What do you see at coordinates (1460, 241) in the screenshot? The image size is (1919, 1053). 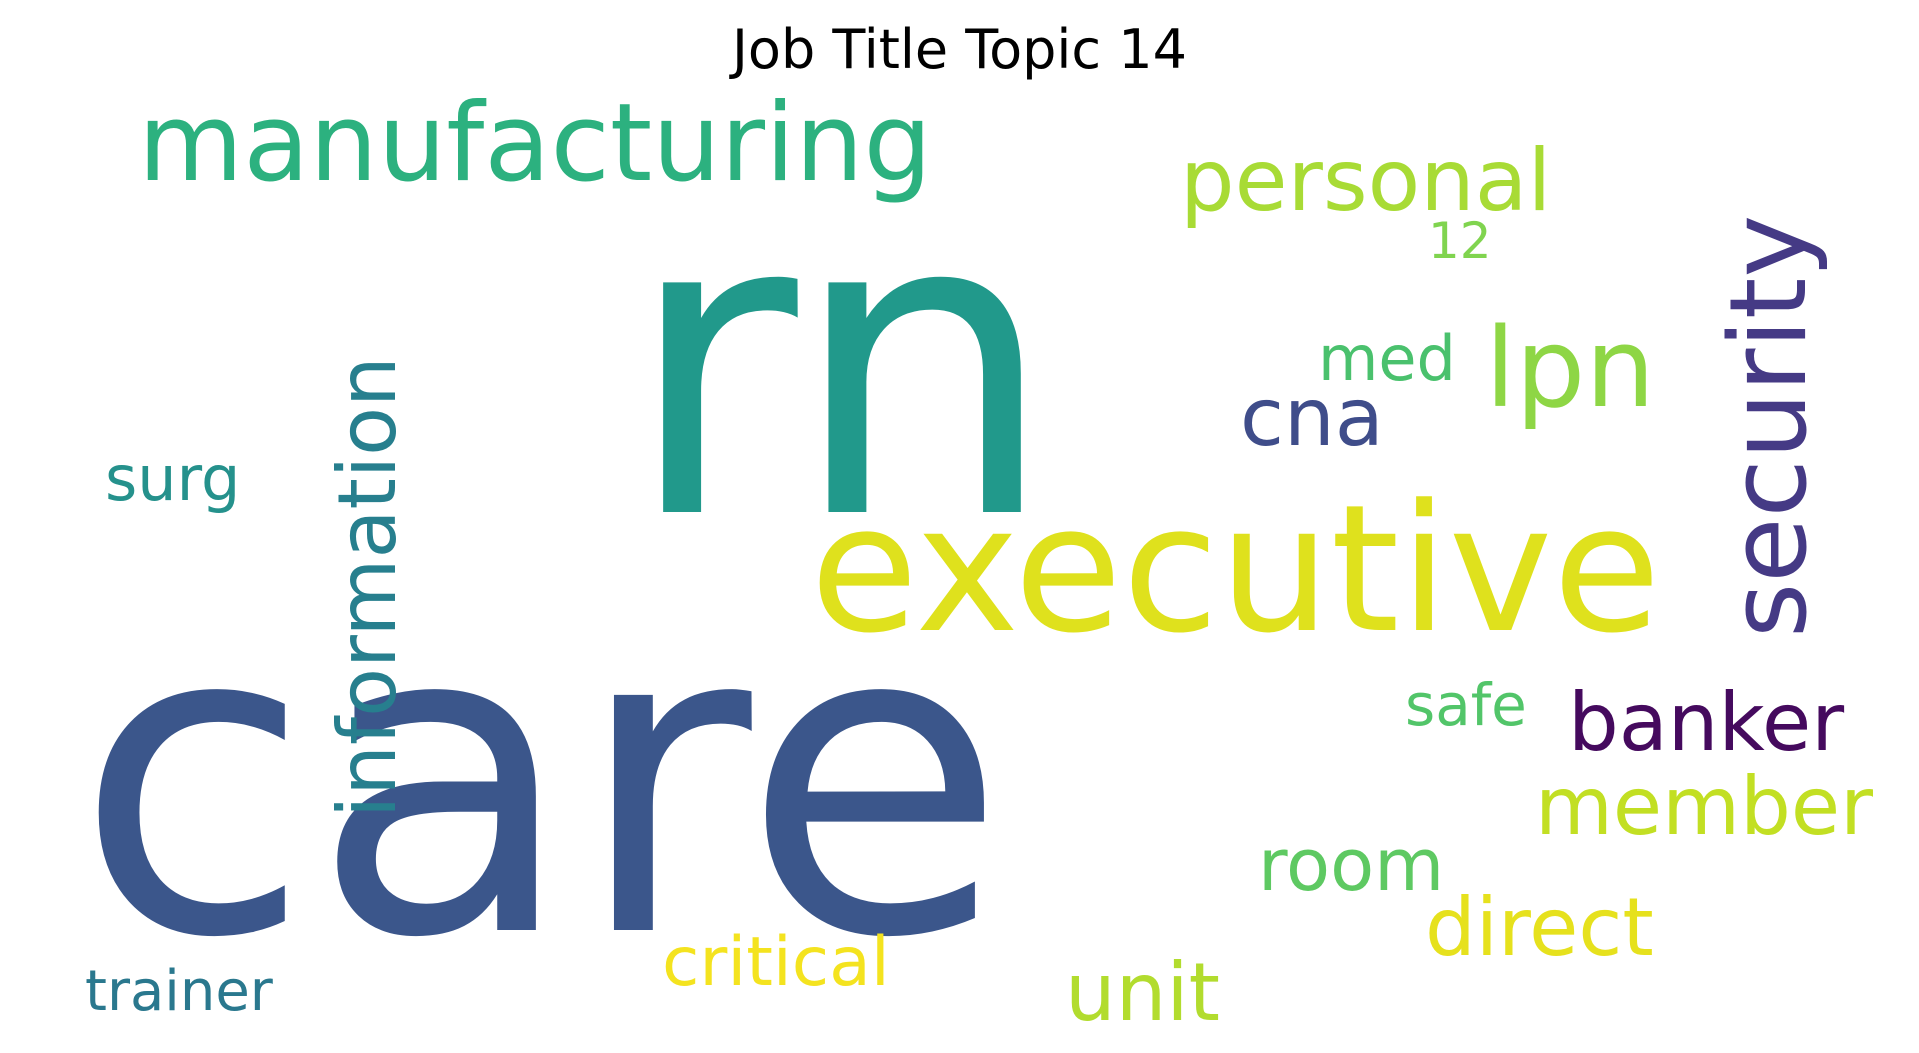 I see `word-12: 12` at bounding box center [1460, 241].